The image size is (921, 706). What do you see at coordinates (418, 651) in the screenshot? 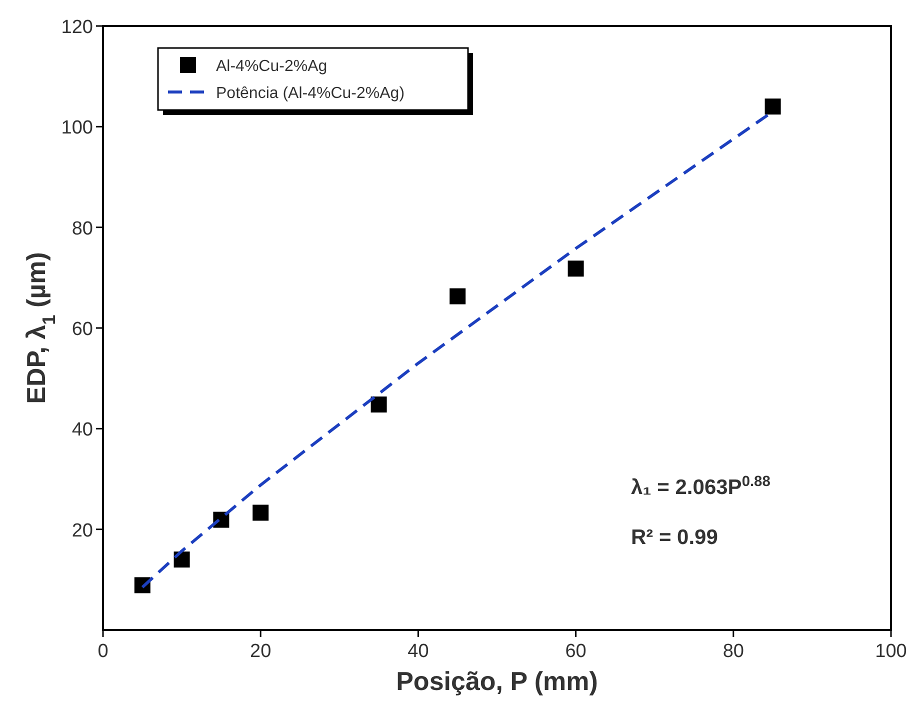
I see `x-tick-label: 40` at bounding box center [418, 651].